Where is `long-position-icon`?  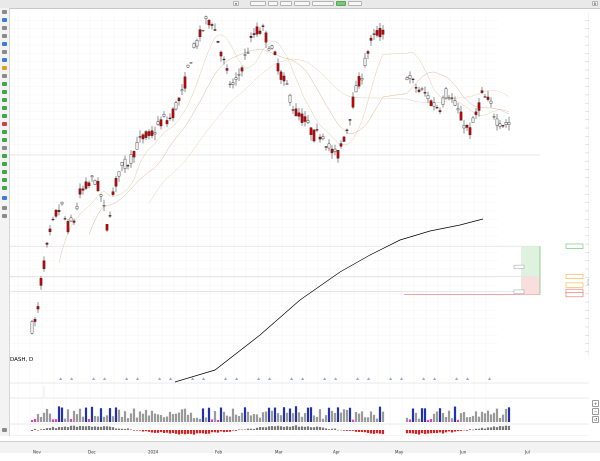
long-position-icon is located at coordinates (4, 84).